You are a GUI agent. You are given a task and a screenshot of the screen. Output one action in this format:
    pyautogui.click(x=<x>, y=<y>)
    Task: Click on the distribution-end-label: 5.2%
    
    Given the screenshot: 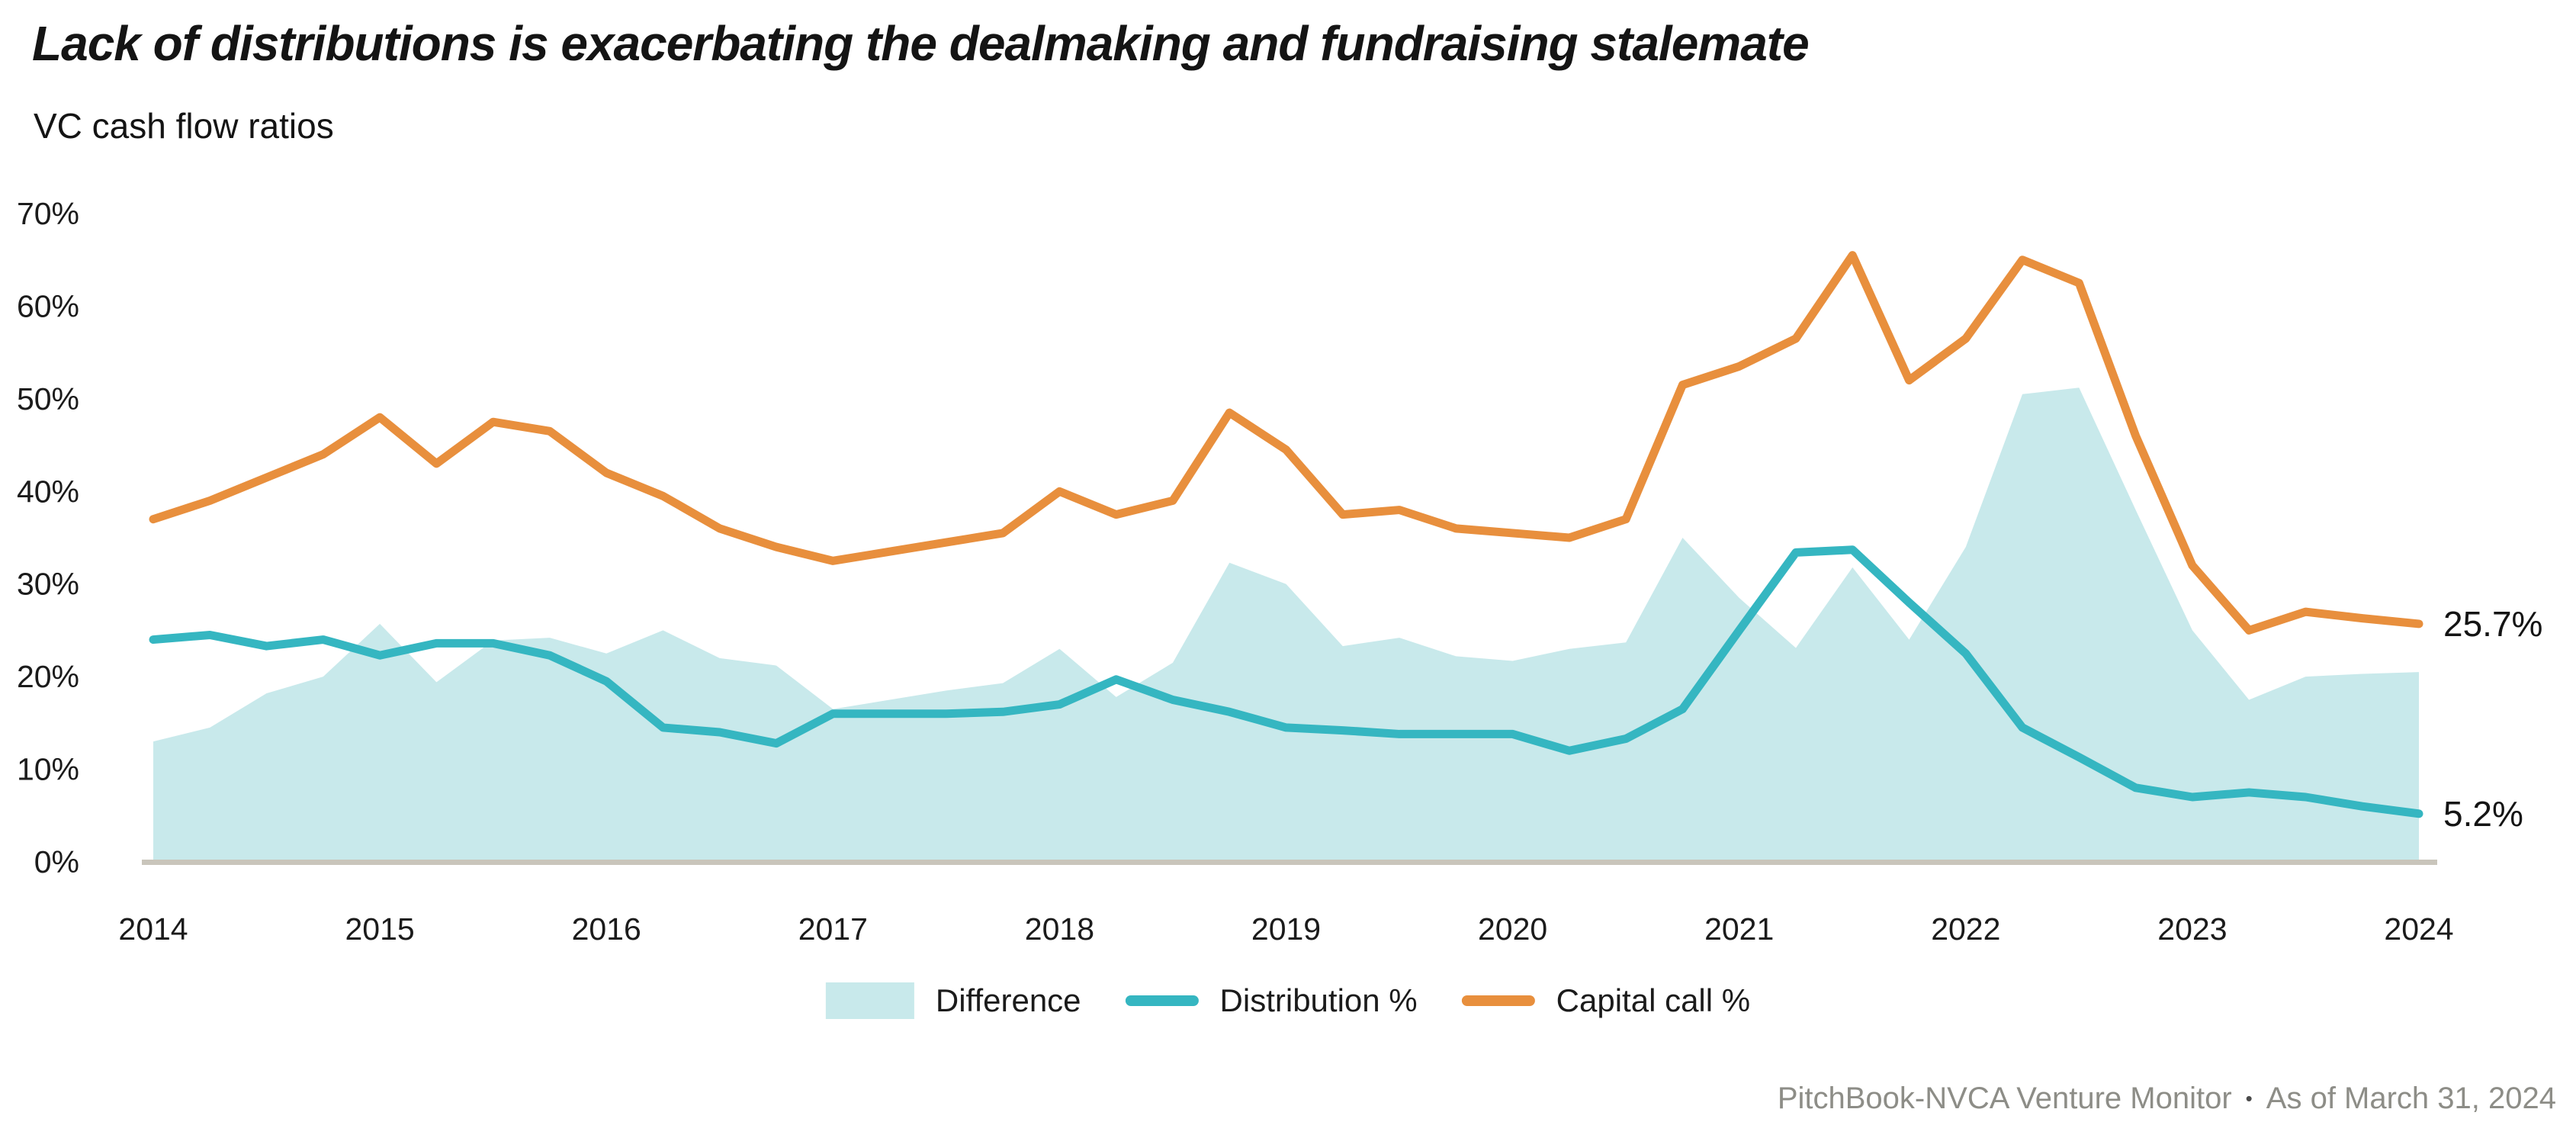 What is the action you would take?
    pyautogui.click(x=2483, y=813)
    